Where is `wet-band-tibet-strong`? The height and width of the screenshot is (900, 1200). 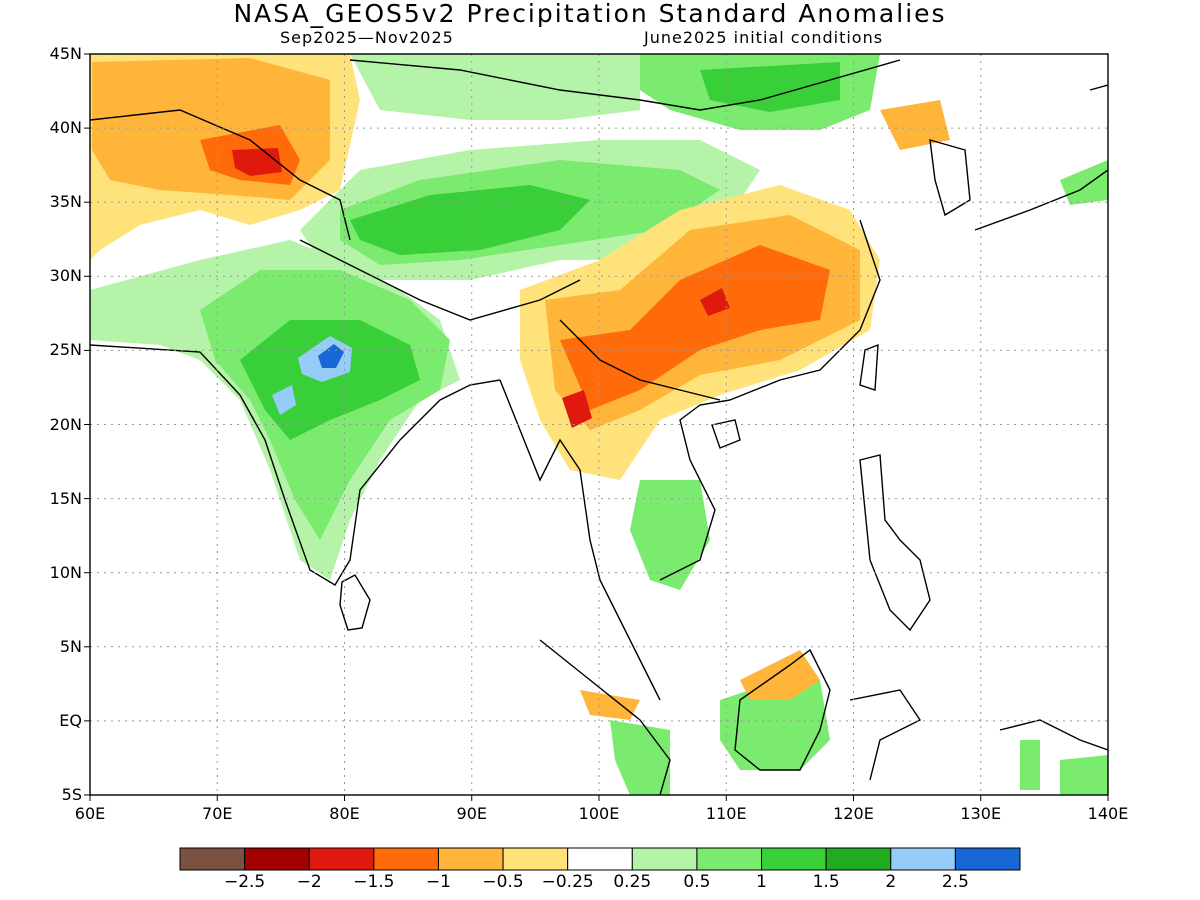
wet-band-tibet-strong is located at coordinates (470, 220).